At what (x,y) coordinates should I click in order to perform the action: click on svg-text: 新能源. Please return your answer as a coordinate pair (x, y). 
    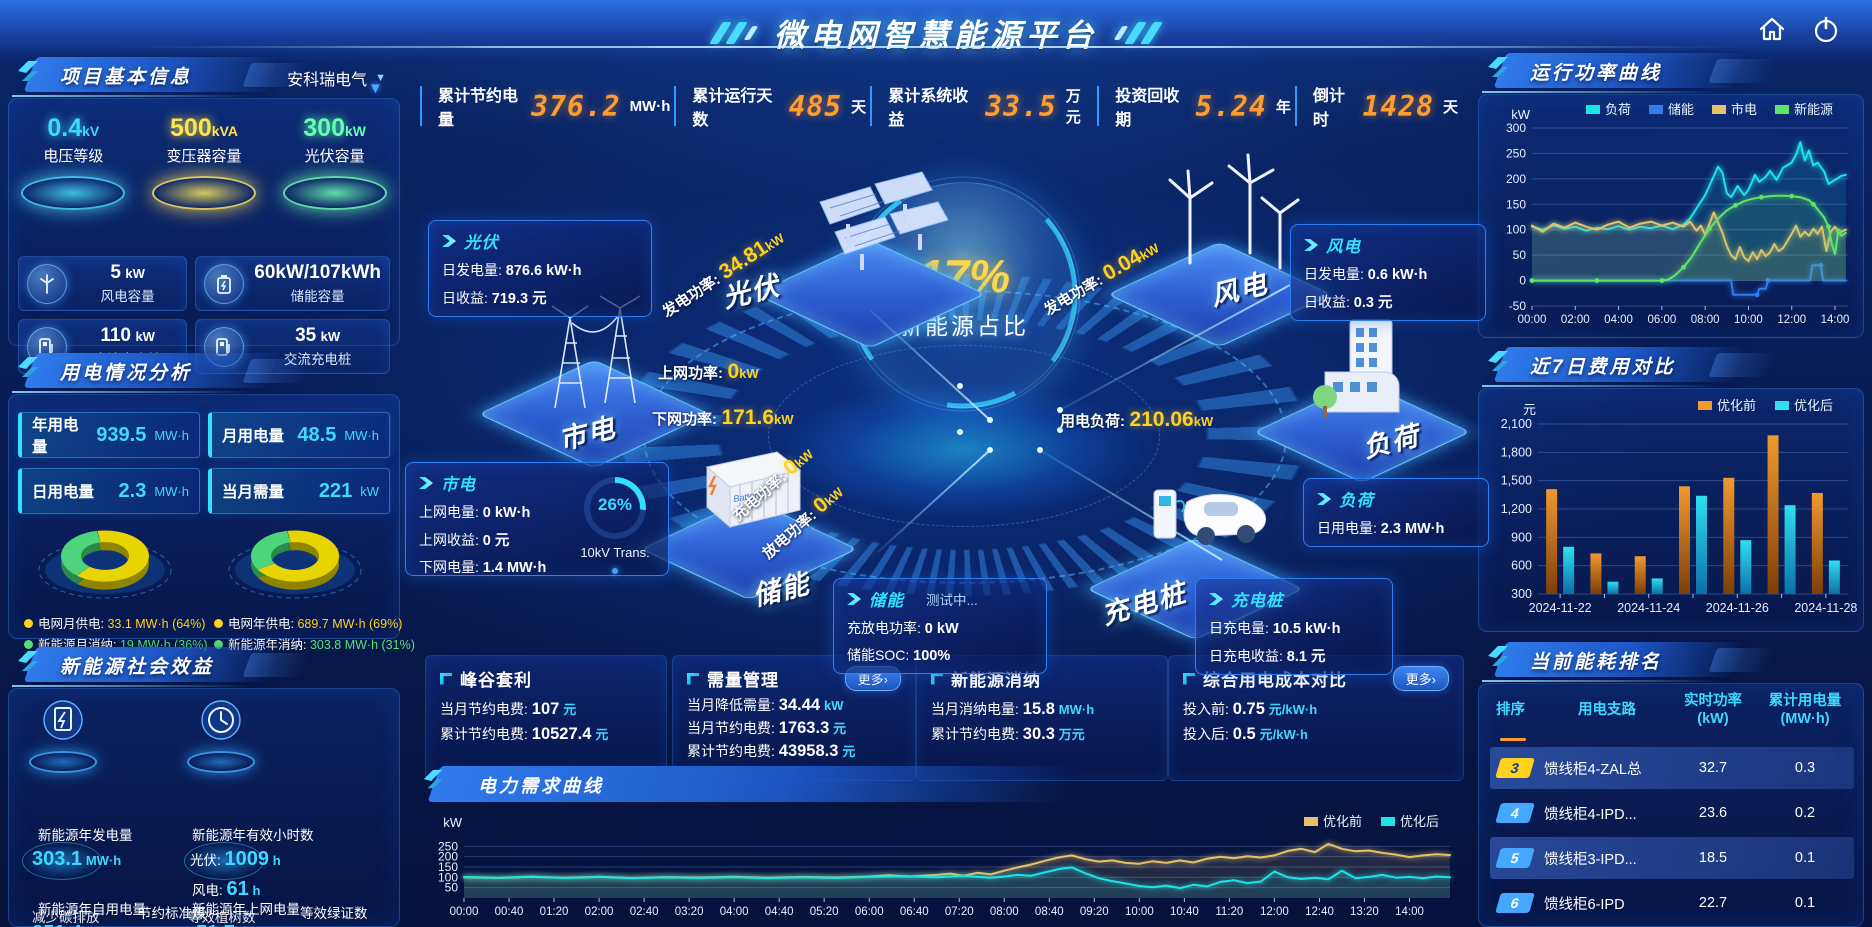
    Looking at the image, I should click on (1813, 109).